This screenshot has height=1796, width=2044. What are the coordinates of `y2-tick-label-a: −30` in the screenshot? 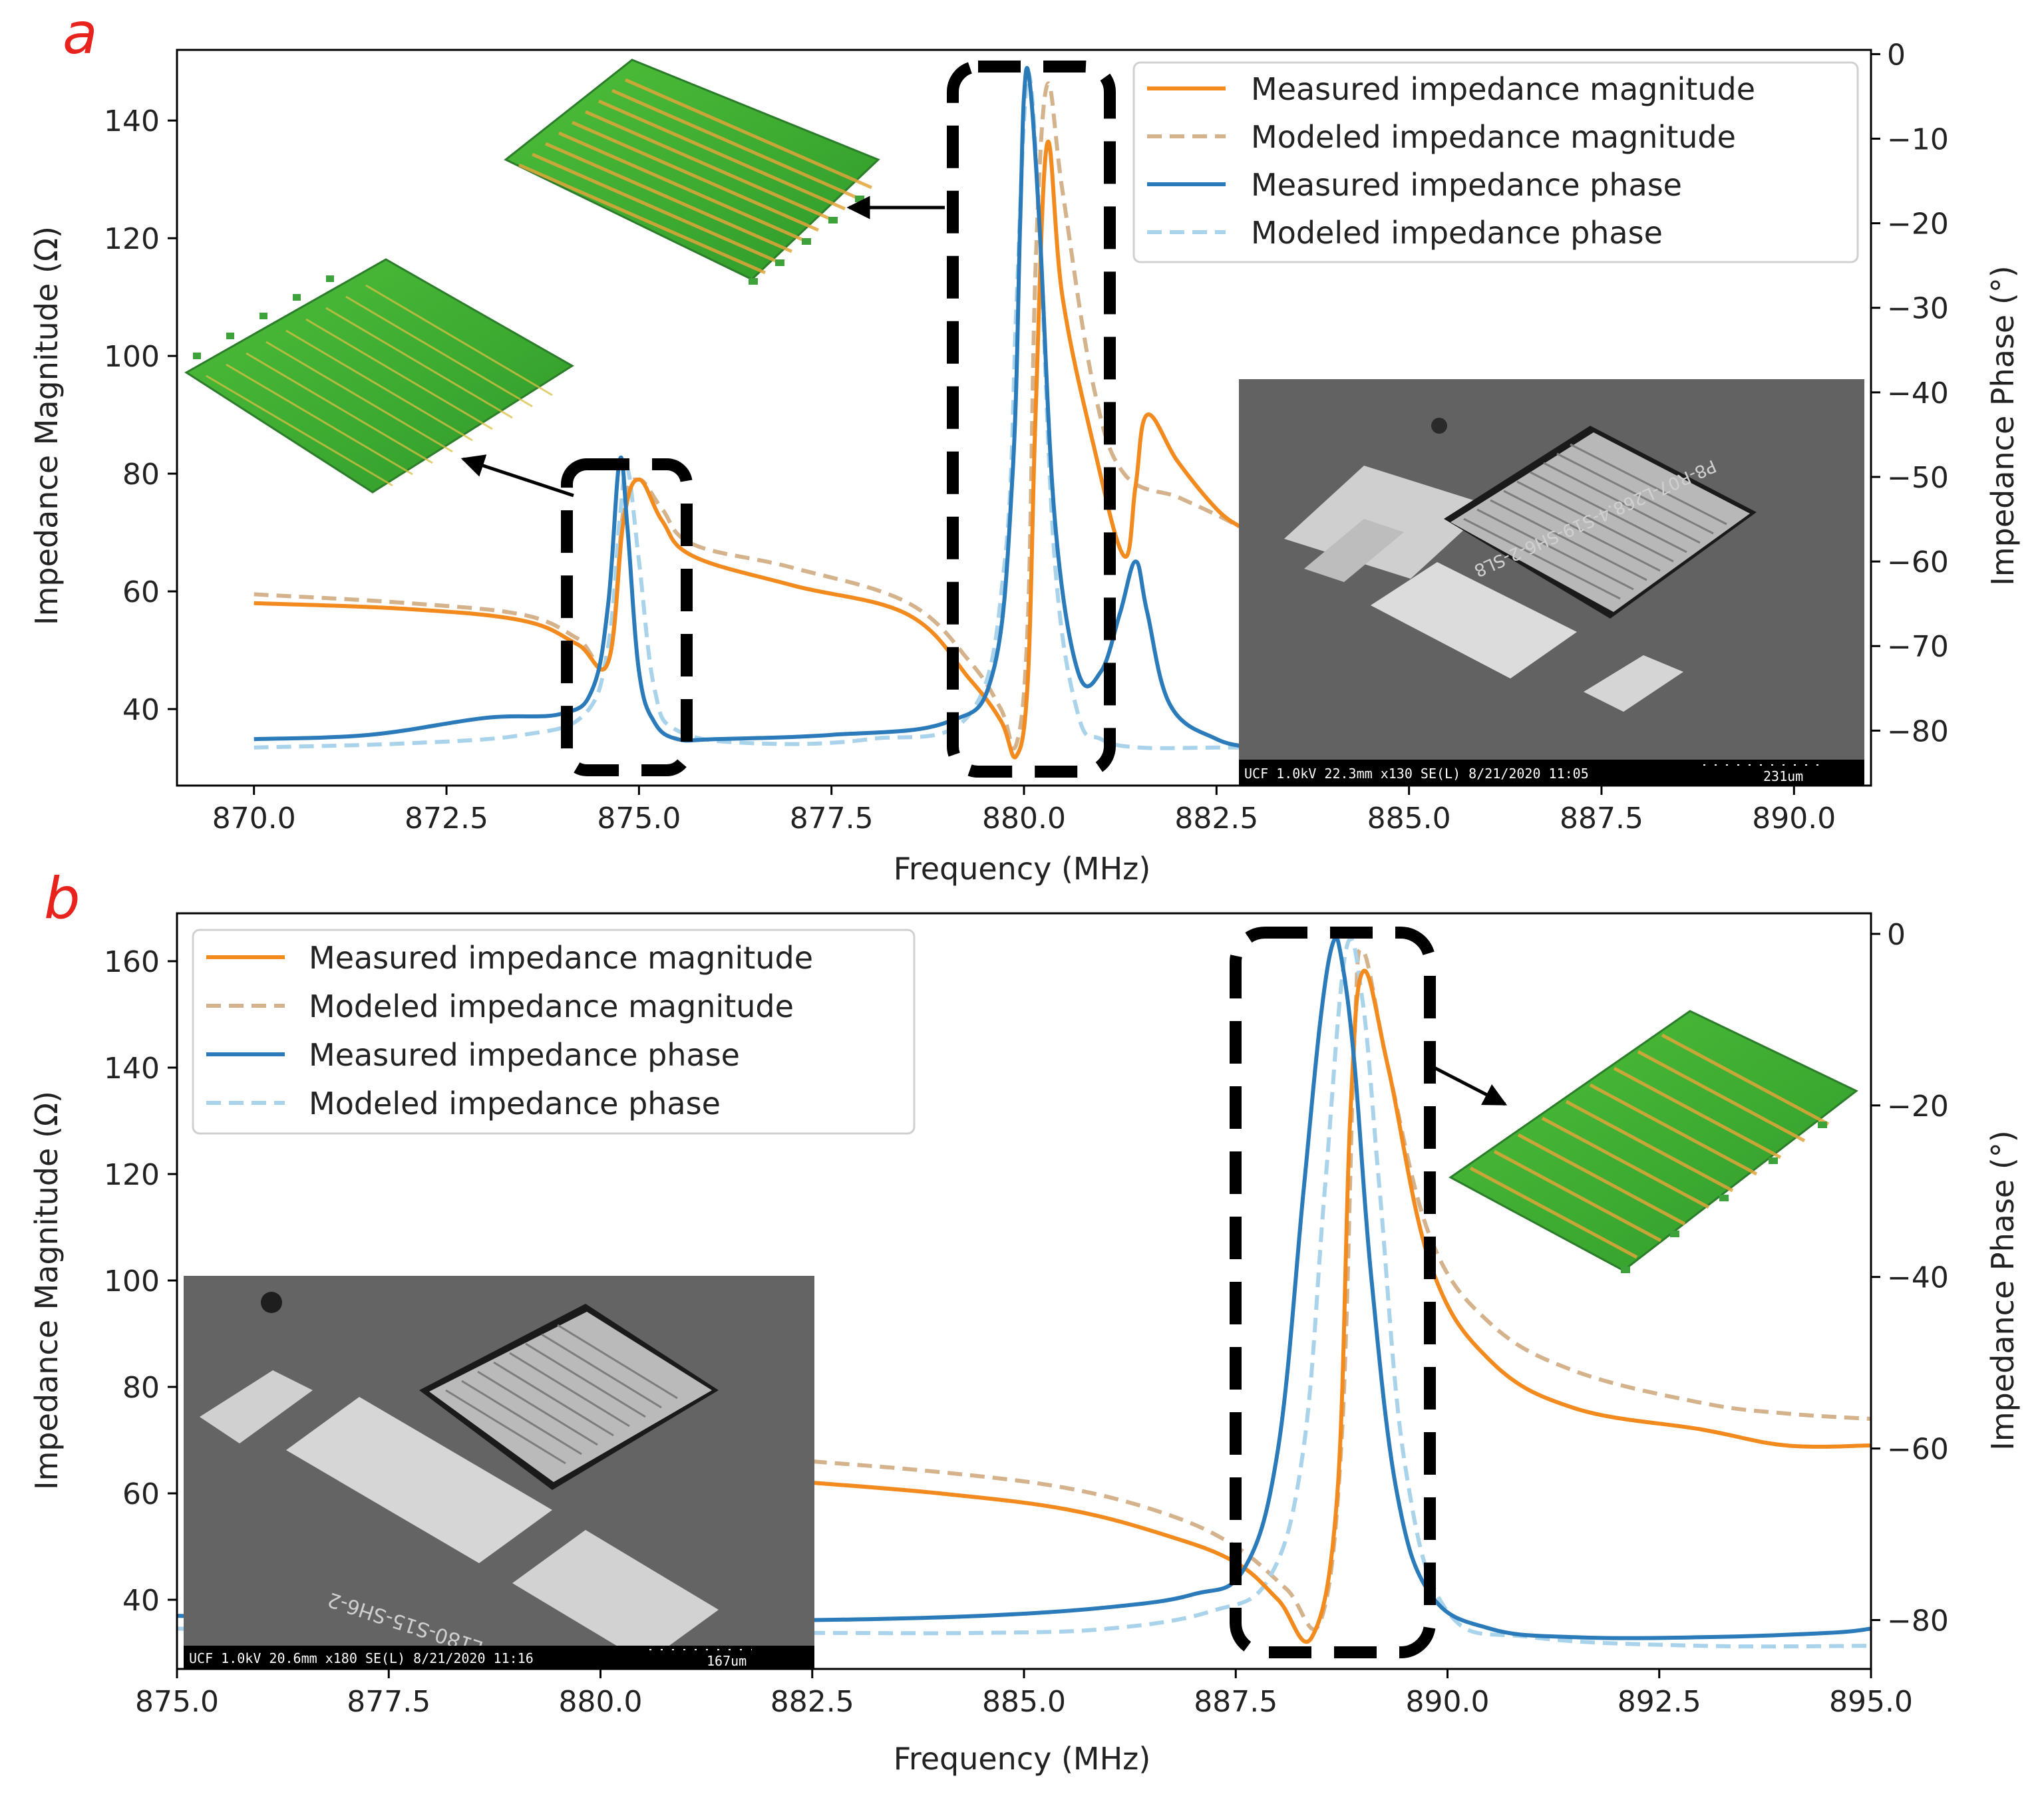 It's located at (1918, 309).